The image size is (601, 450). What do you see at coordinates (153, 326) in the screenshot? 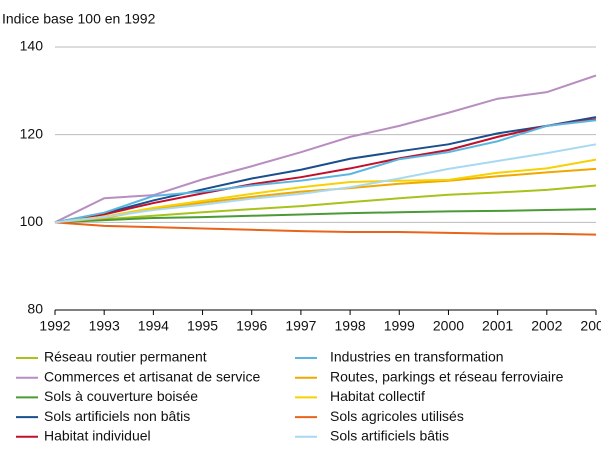
I see `x-tick-label: 1994` at bounding box center [153, 326].